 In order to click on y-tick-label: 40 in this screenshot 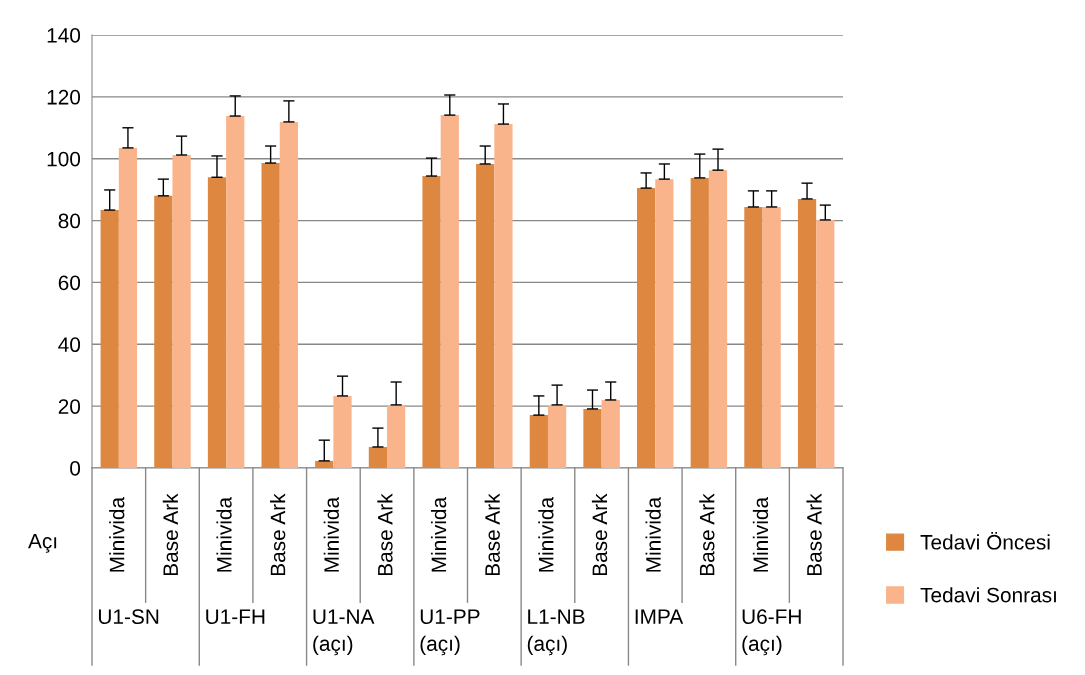, I will do `click(69, 345)`.